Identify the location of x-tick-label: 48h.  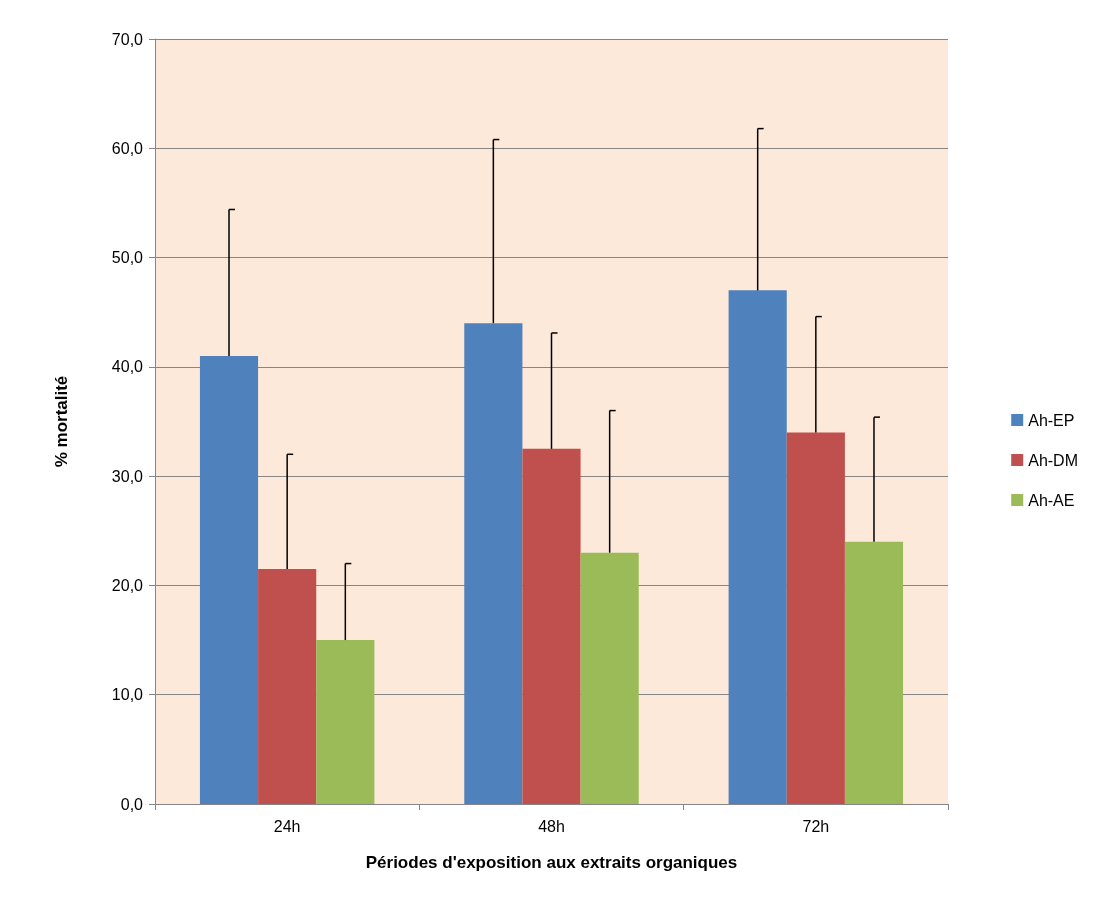
(551, 826).